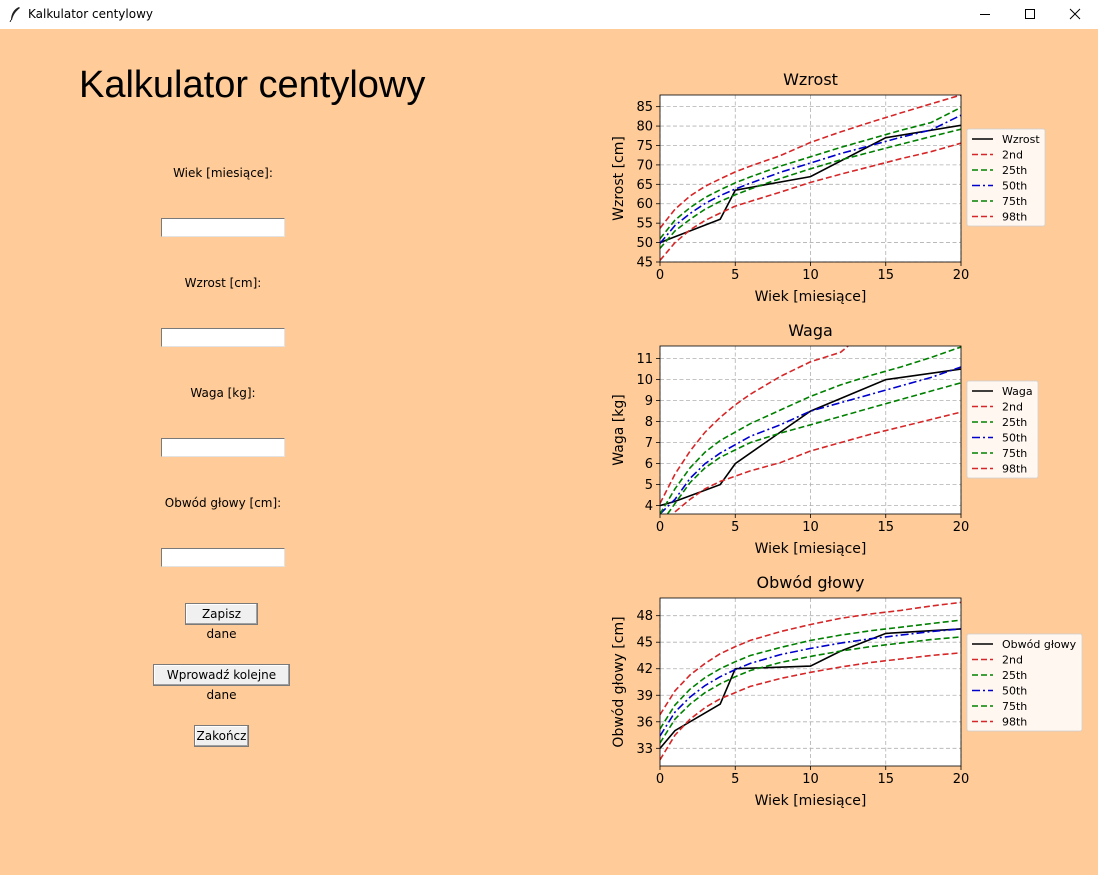 The image size is (1098, 875). I want to click on y-tick-label: 45, so click(644, 263).